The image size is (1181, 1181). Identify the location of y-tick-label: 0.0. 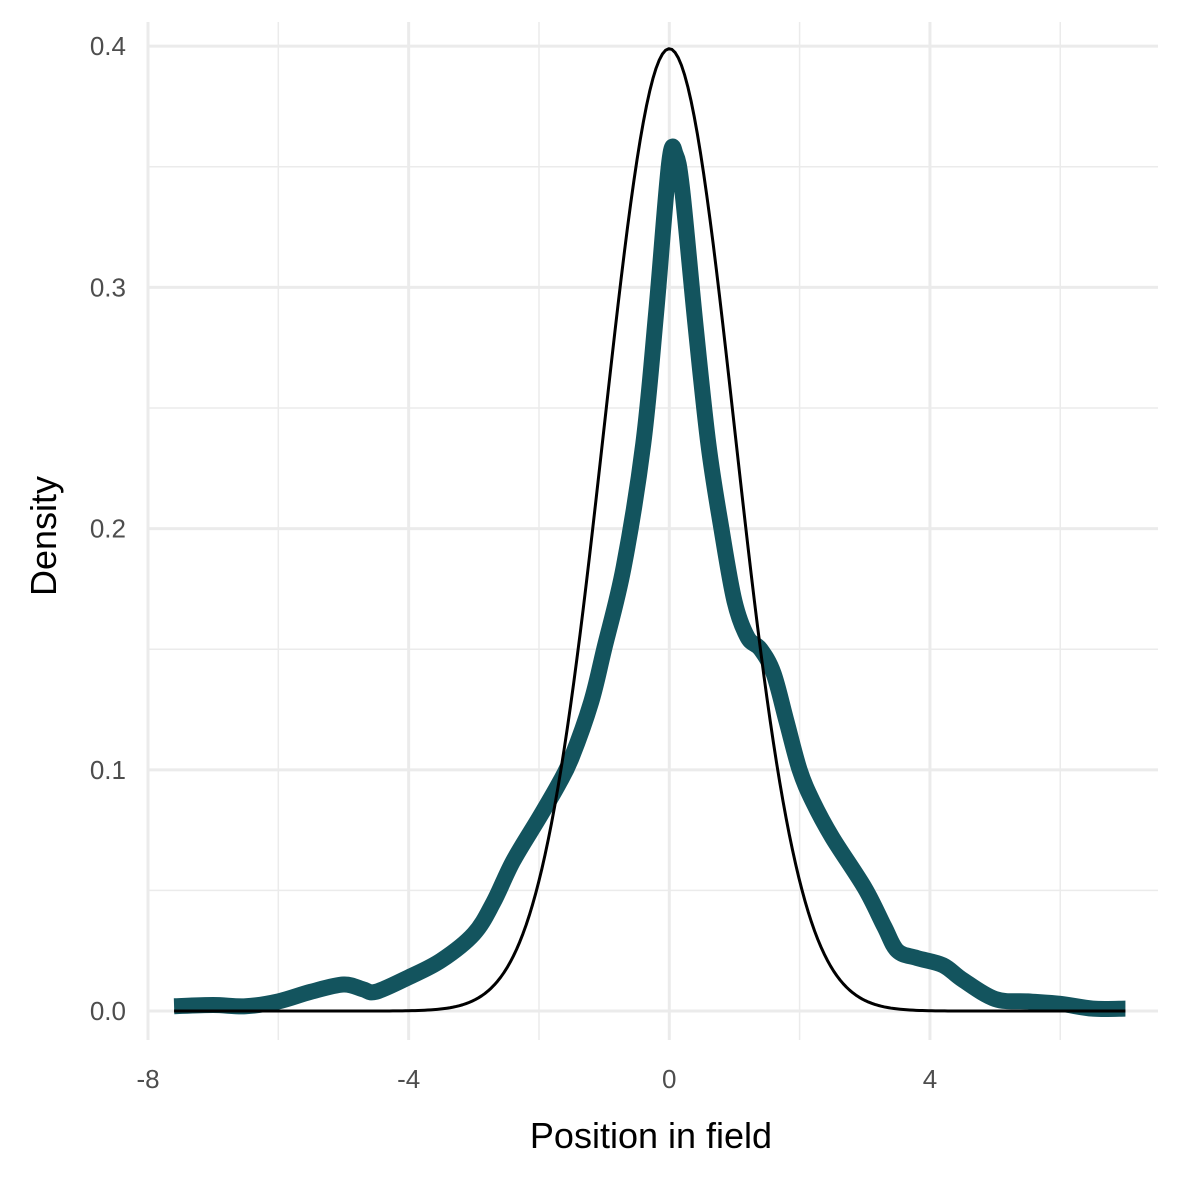
(108, 1011).